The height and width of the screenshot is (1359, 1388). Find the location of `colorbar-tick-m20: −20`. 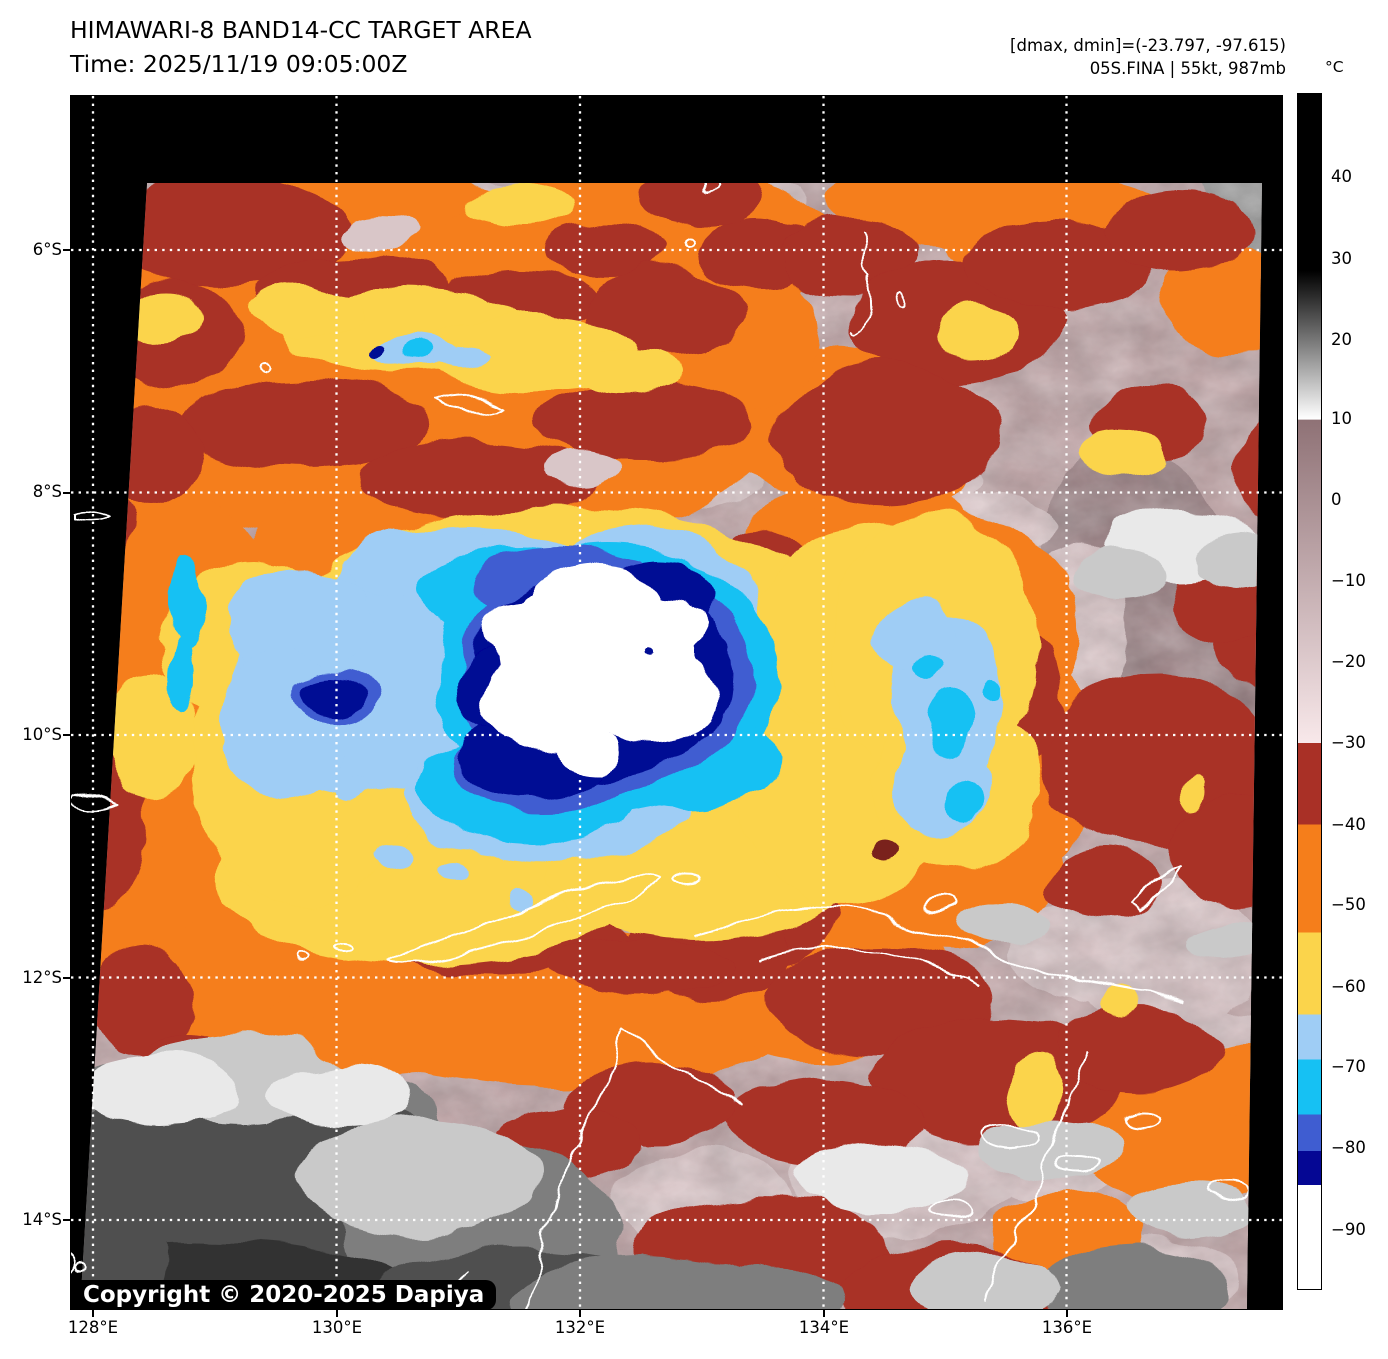

colorbar-tick-m20: −20 is located at coordinates (1348, 661).